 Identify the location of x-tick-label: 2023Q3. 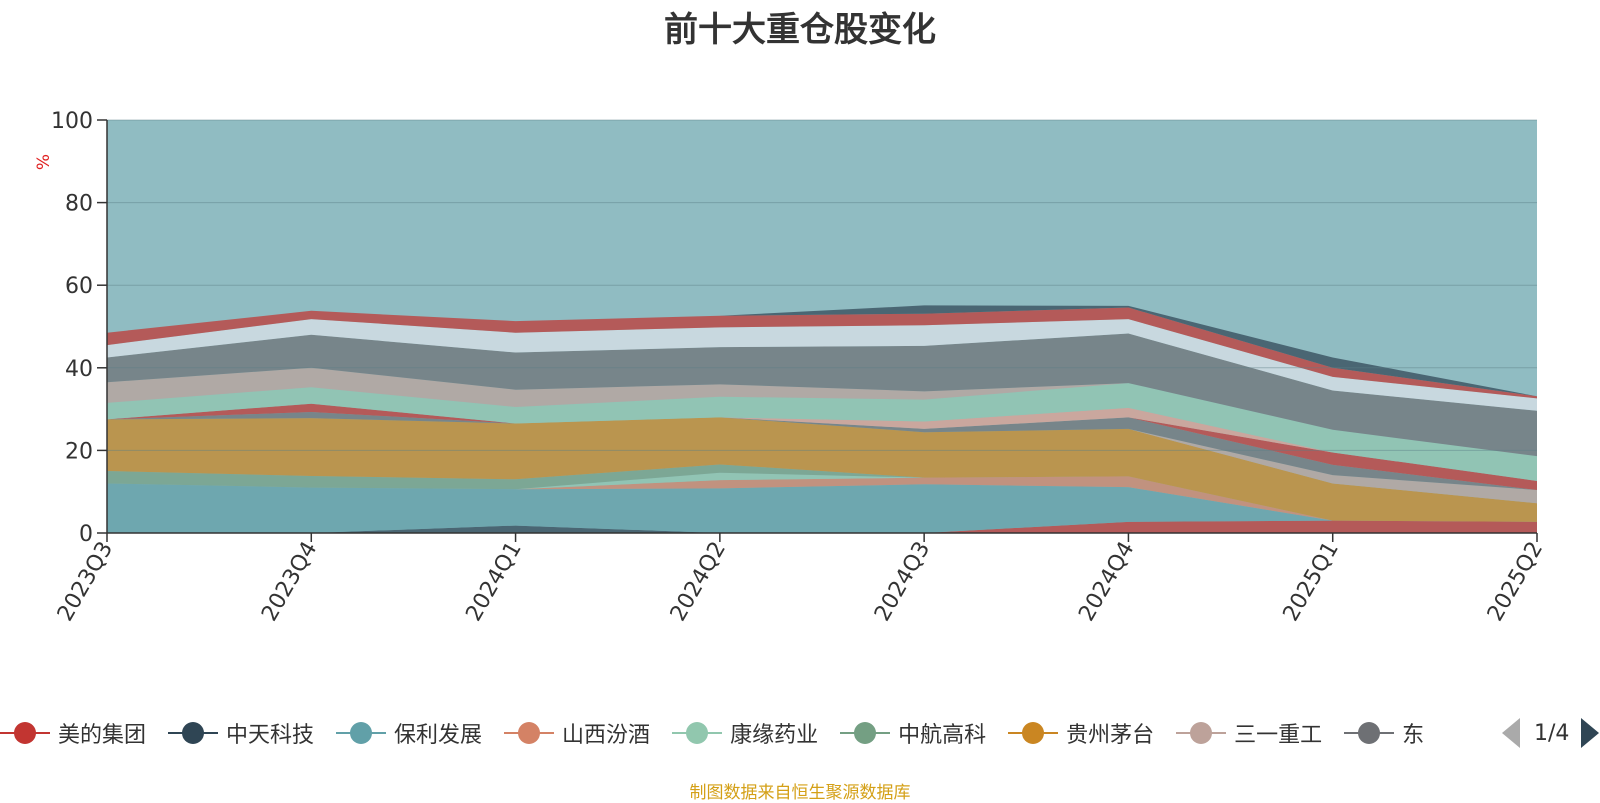
(85, 582).